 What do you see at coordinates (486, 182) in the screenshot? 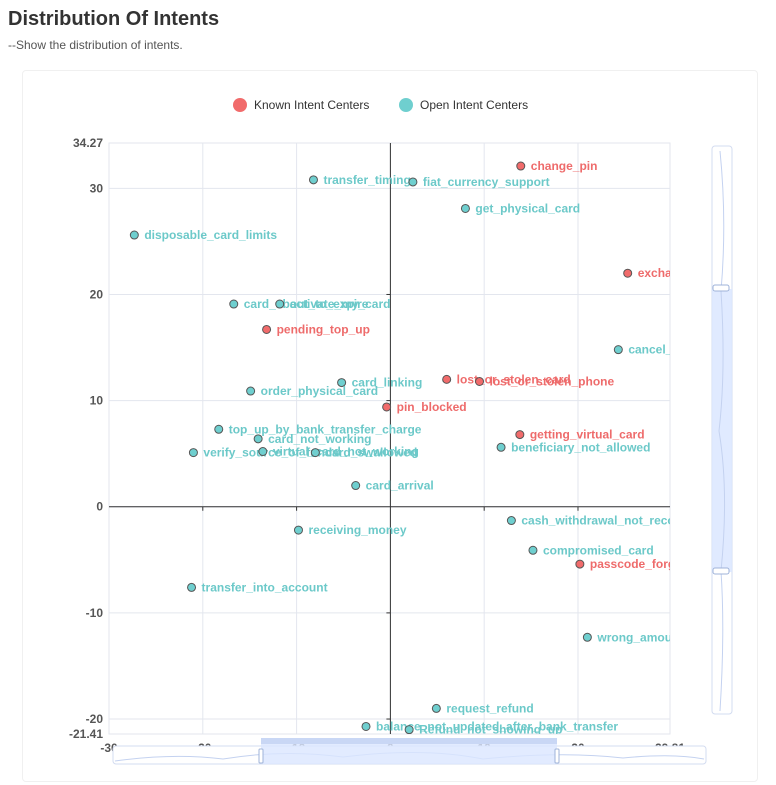
I see `data-point-label: fiat_currency_support` at bounding box center [486, 182].